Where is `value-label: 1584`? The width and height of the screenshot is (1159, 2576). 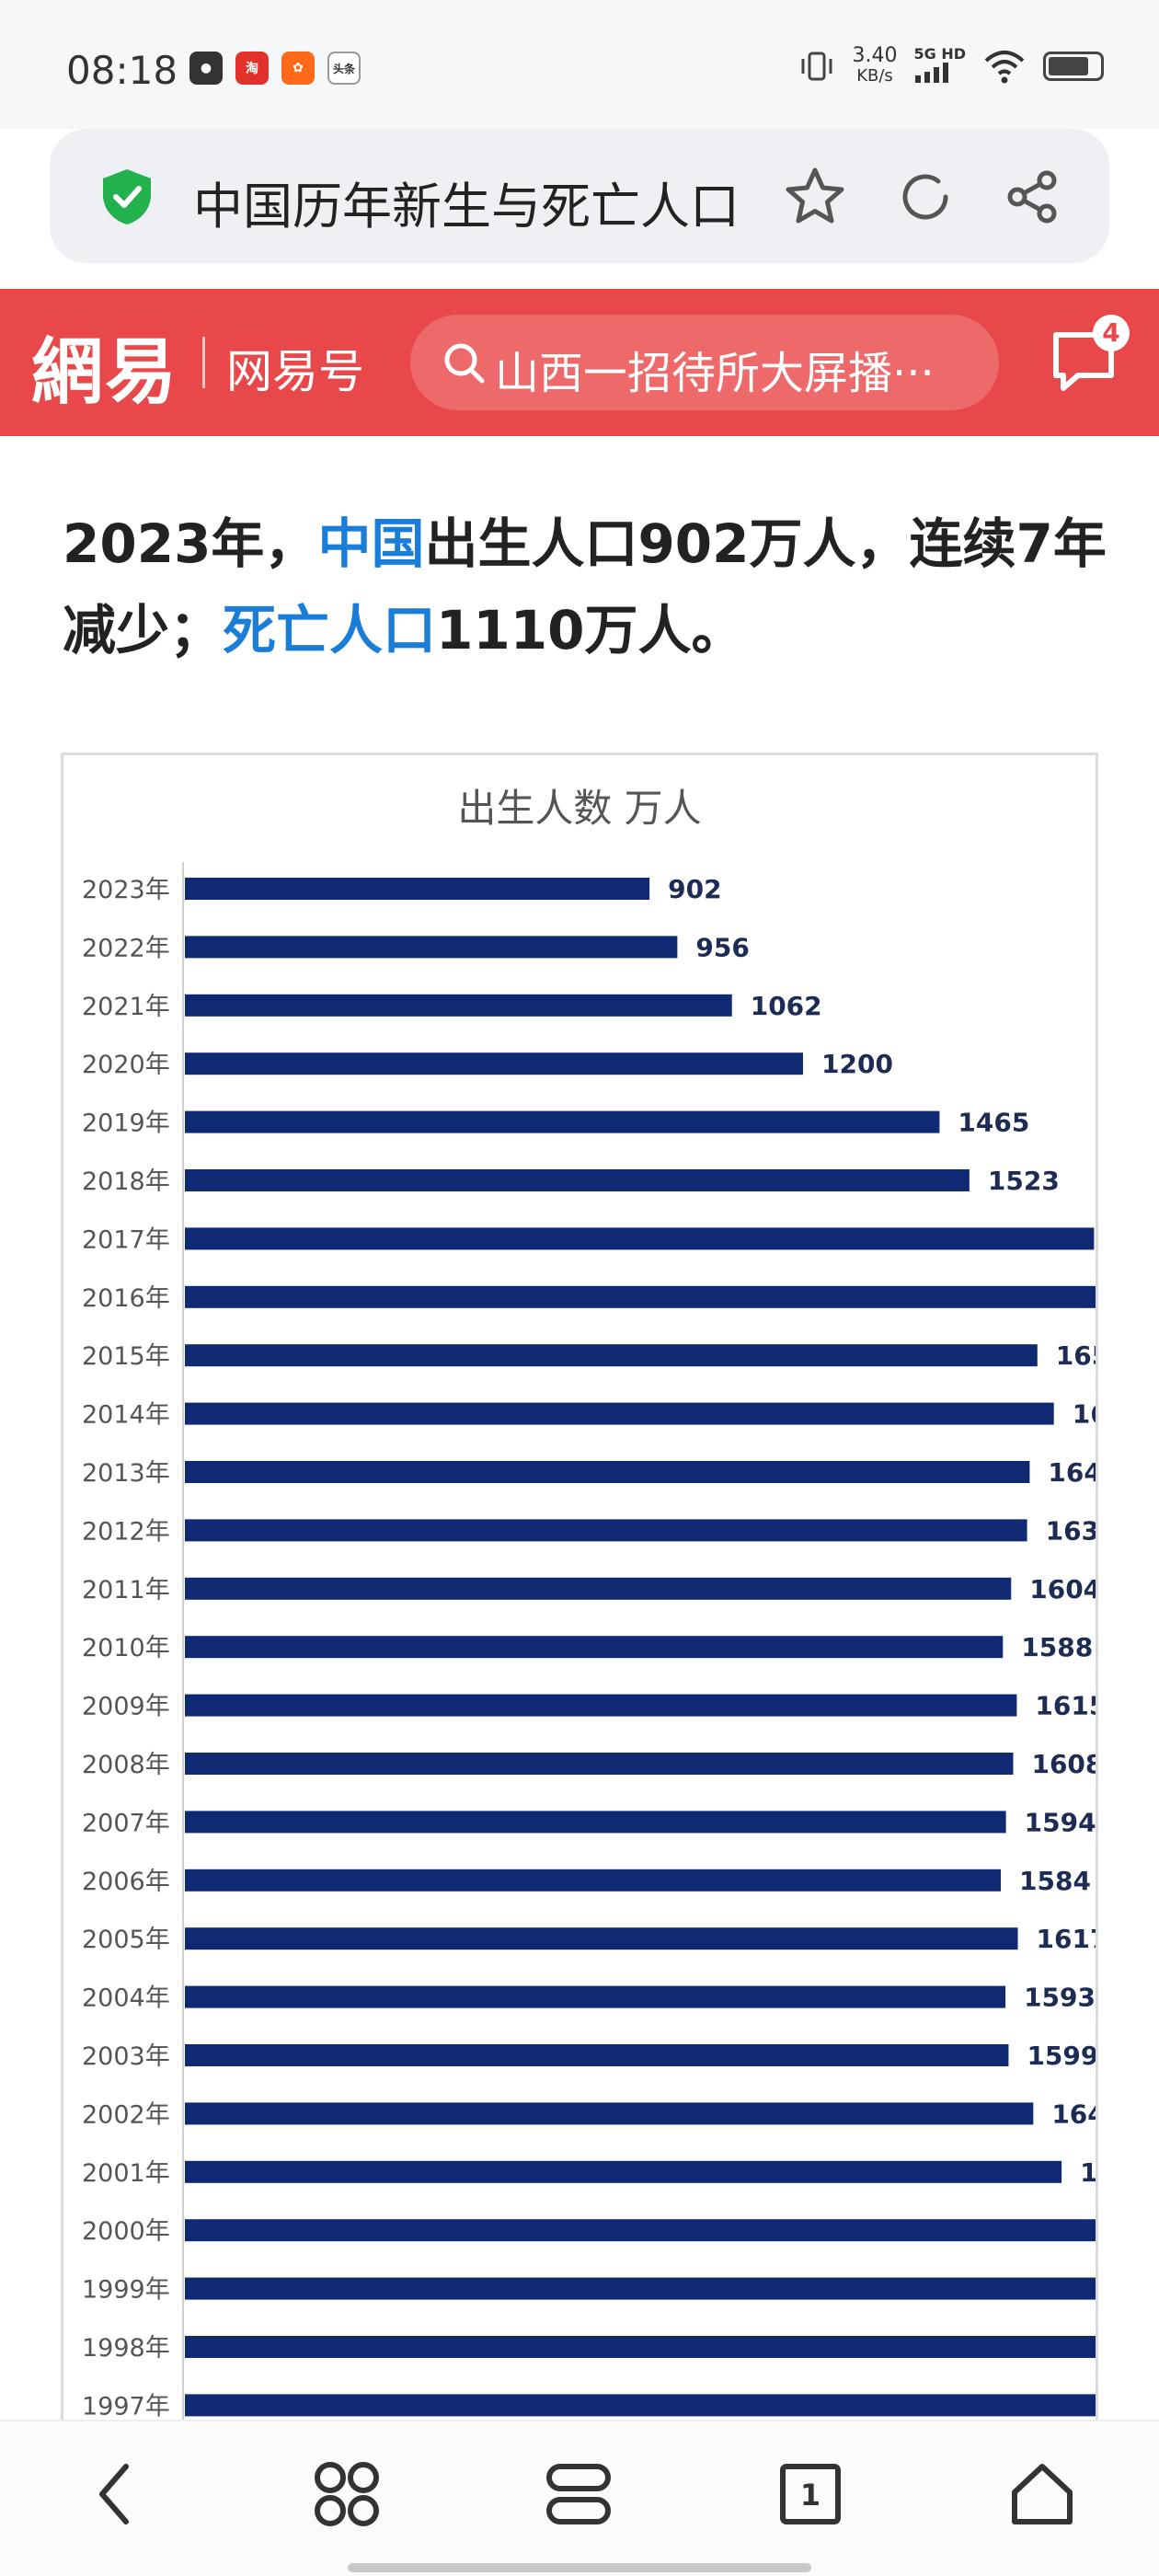
value-label: 1584 is located at coordinates (1055, 1881).